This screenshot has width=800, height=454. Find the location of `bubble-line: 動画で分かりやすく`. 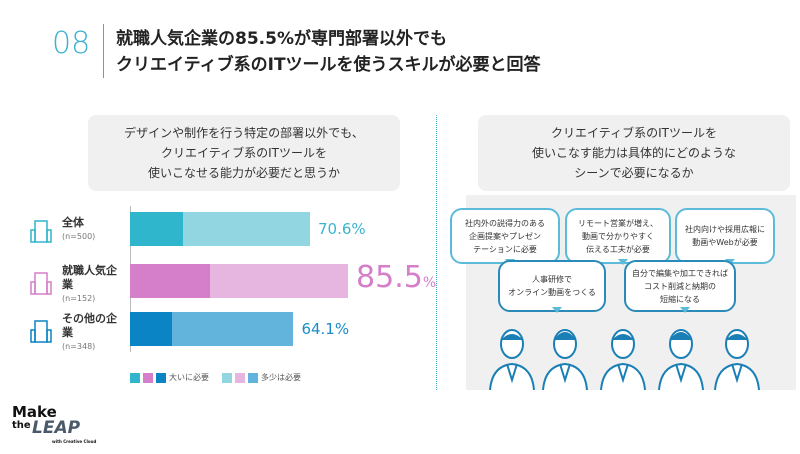

bubble-line: 動画で分かりやすく is located at coordinates (618, 236).